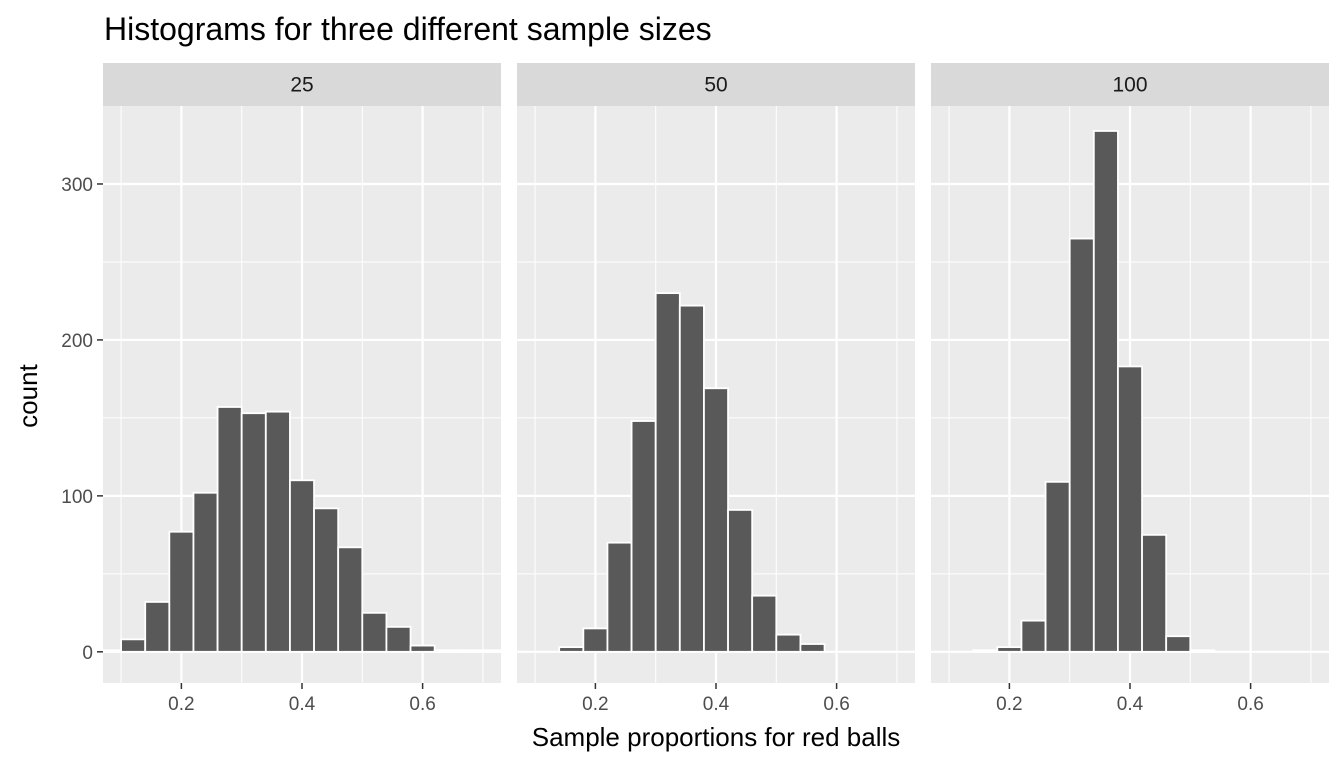  What do you see at coordinates (87, 653) in the screenshot?
I see `y-tick-label: 0` at bounding box center [87, 653].